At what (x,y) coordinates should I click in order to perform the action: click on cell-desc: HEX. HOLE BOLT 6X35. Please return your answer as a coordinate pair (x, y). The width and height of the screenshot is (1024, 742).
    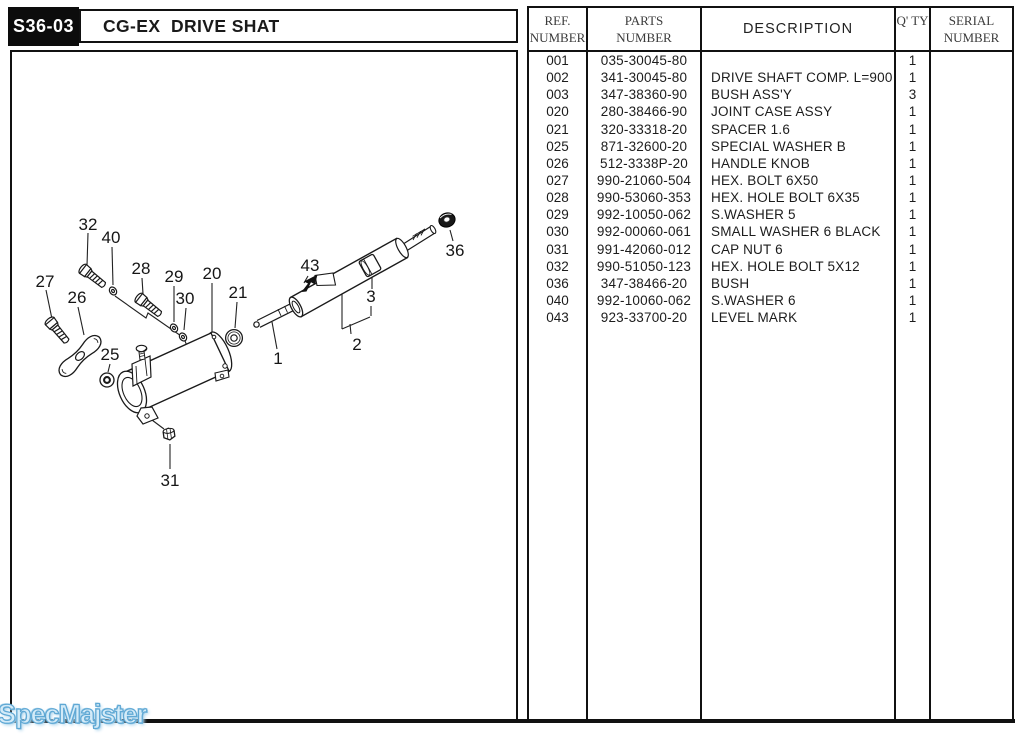
    Looking at the image, I should click on (785, 198).